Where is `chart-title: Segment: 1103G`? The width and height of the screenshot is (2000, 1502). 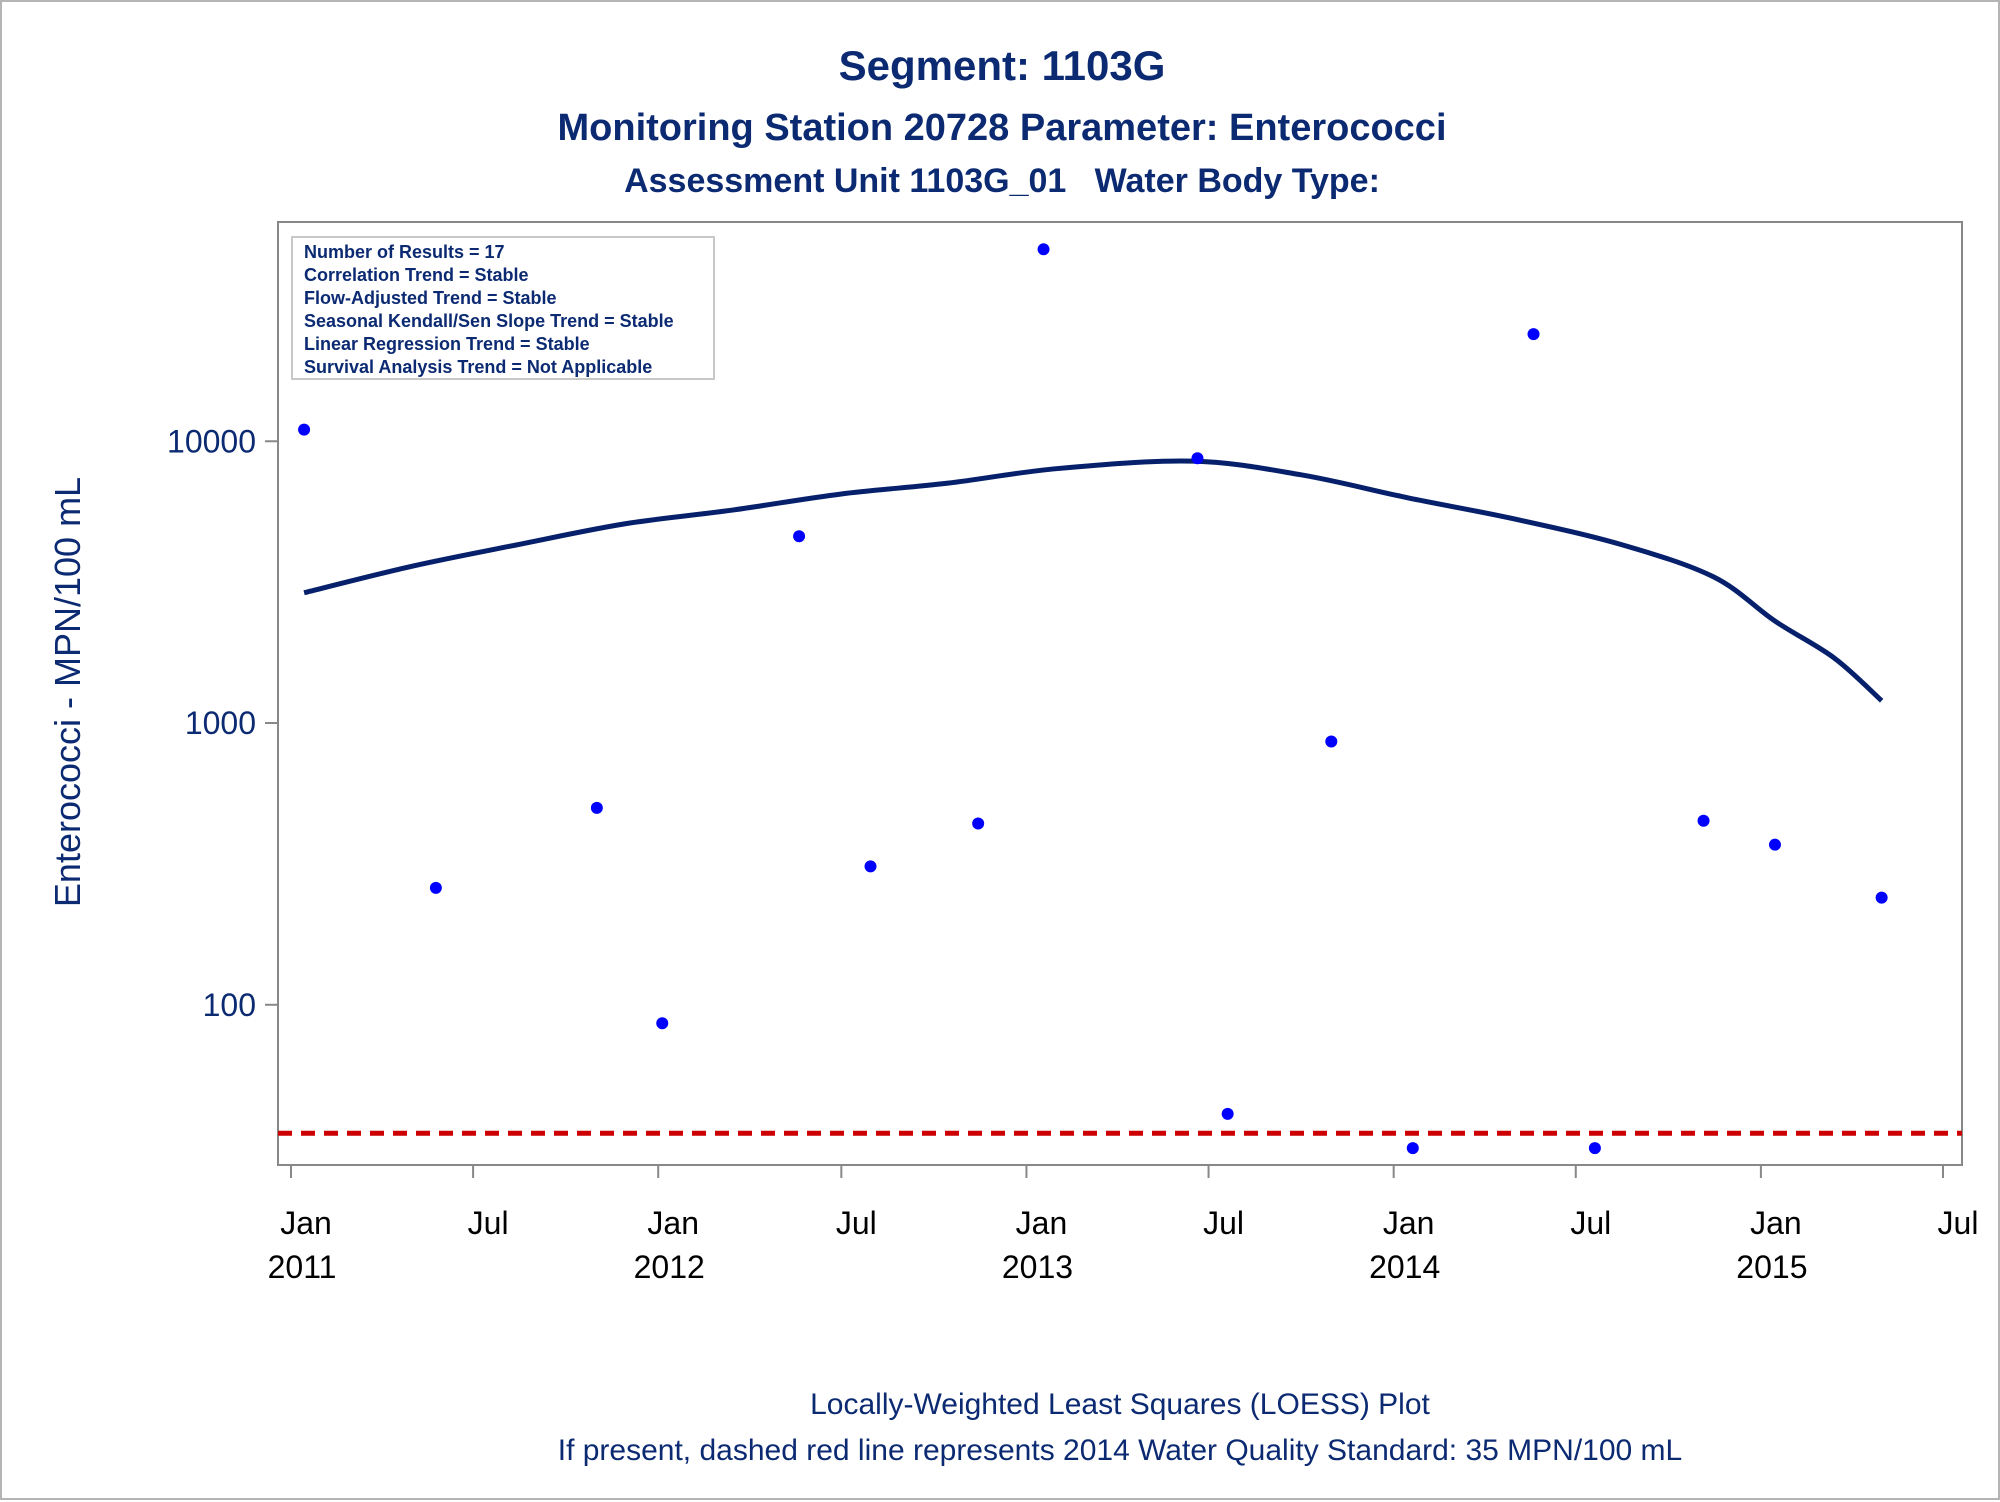 chart-title: Segment: 1103G is located at coordinates (1002, 65).